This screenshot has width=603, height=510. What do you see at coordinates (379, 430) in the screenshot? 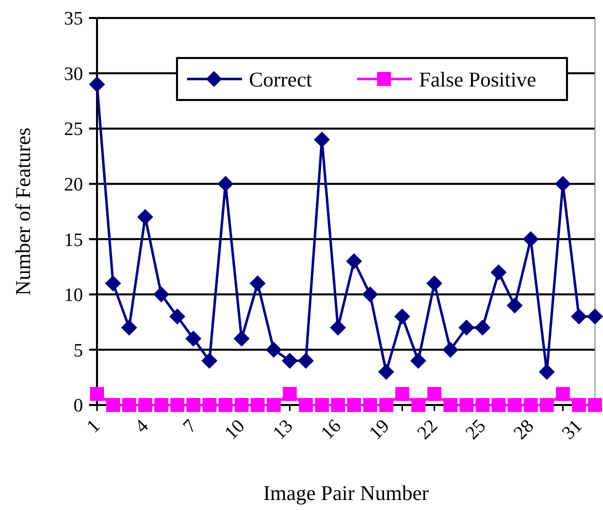
I see `x-tick-label: 19` at bounding box center [379, 430].